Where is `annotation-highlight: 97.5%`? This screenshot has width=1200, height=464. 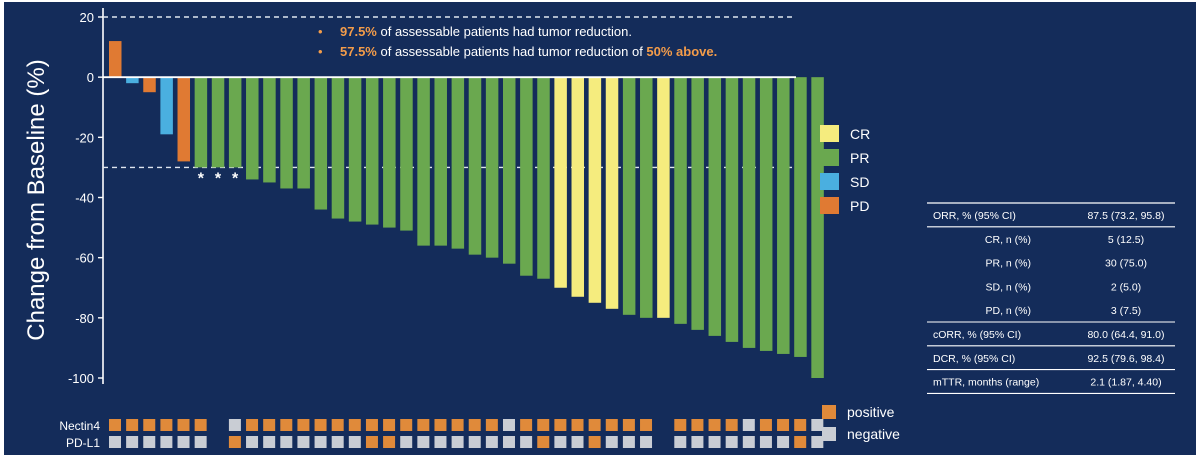
annotation-highlight: 97.5% is located at coordinates (358, 31).